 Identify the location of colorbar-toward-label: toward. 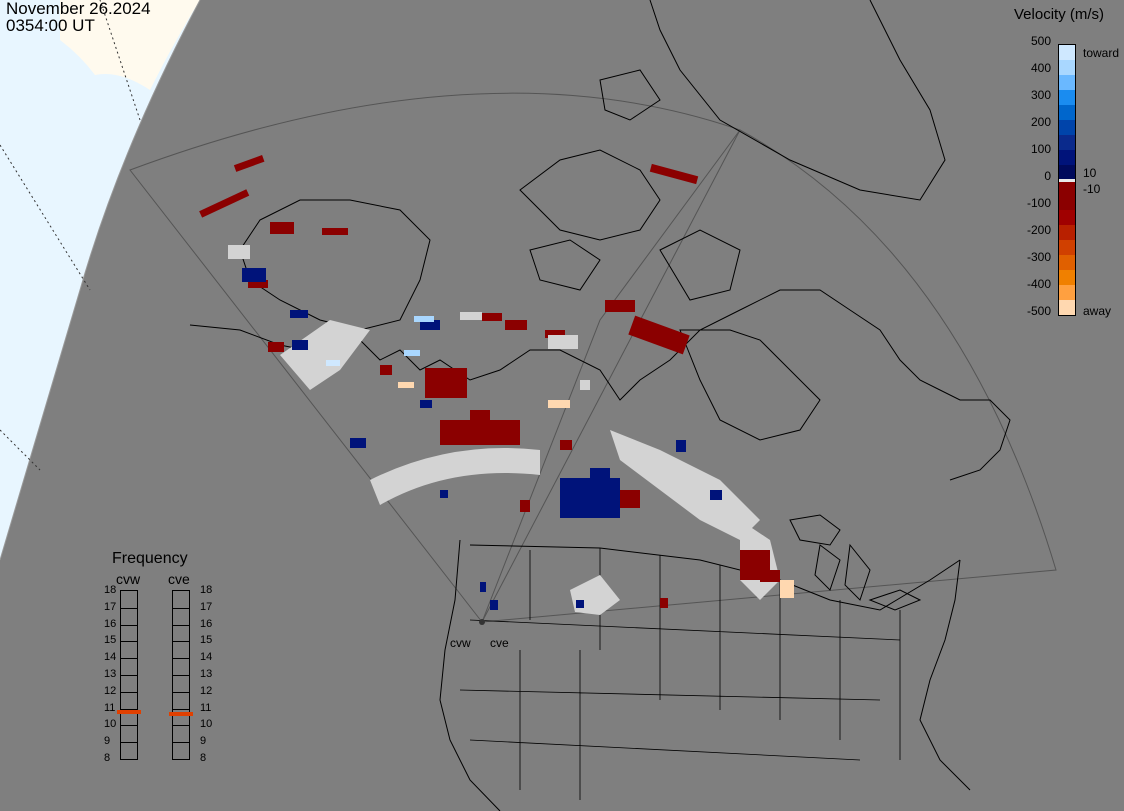
(1101, 53).